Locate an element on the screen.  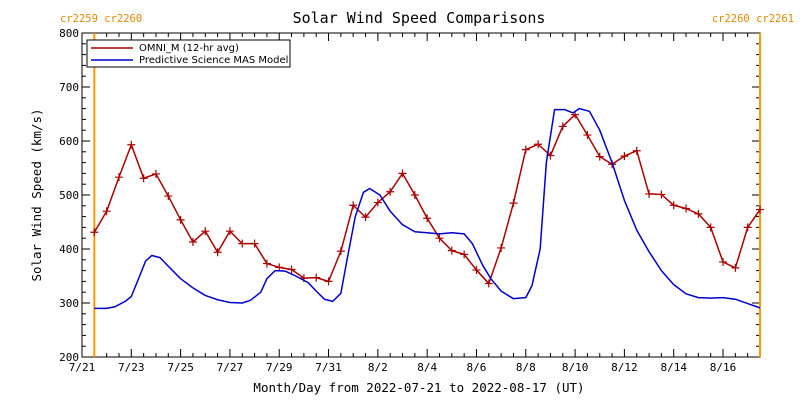
x-tick-label: 7/23 is located at coordinates (131, 367).